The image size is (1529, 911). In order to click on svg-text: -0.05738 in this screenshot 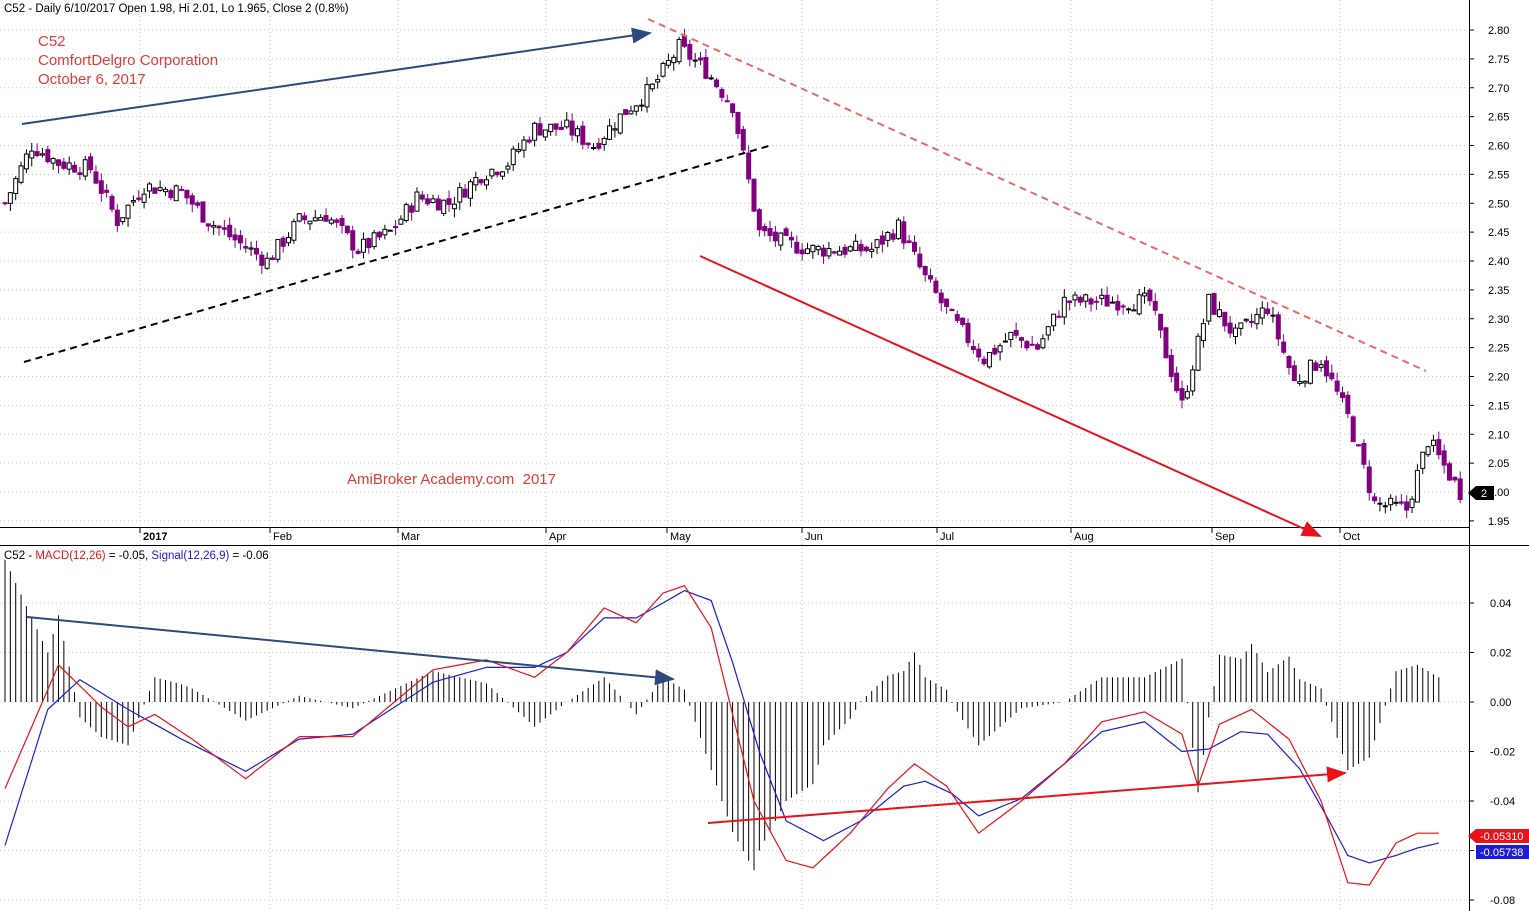, I will do `click(1501, 853)`.